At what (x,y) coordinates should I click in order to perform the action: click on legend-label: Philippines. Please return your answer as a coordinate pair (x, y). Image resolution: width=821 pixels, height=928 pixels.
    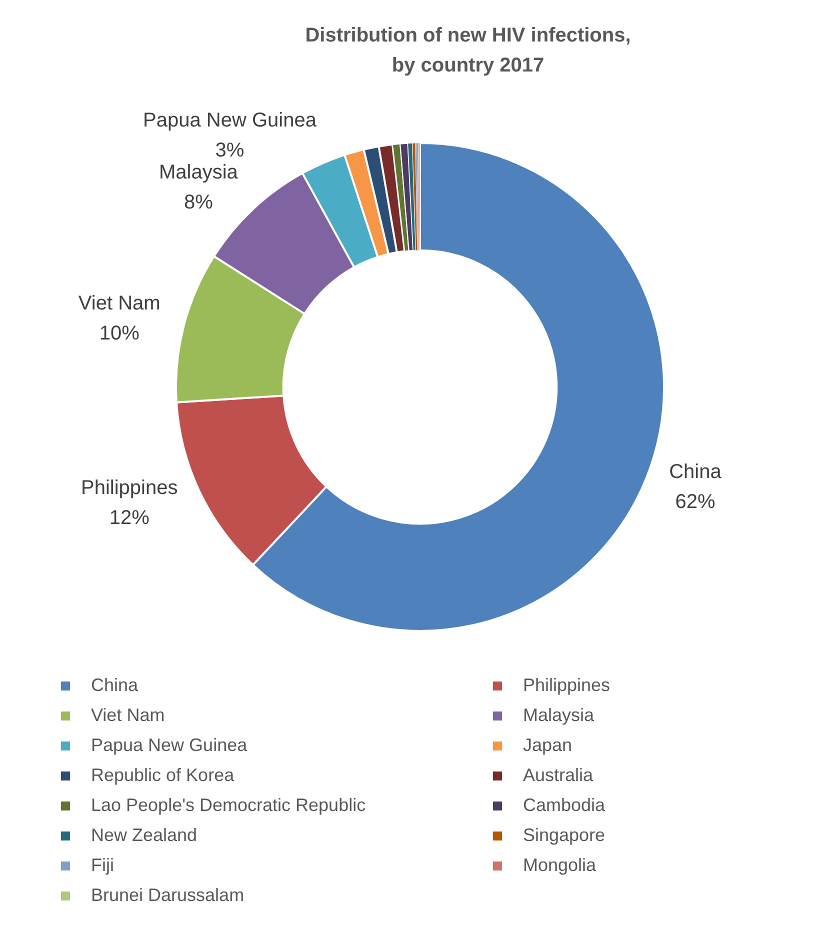
    Looking at the image, I should click on (566, 684).